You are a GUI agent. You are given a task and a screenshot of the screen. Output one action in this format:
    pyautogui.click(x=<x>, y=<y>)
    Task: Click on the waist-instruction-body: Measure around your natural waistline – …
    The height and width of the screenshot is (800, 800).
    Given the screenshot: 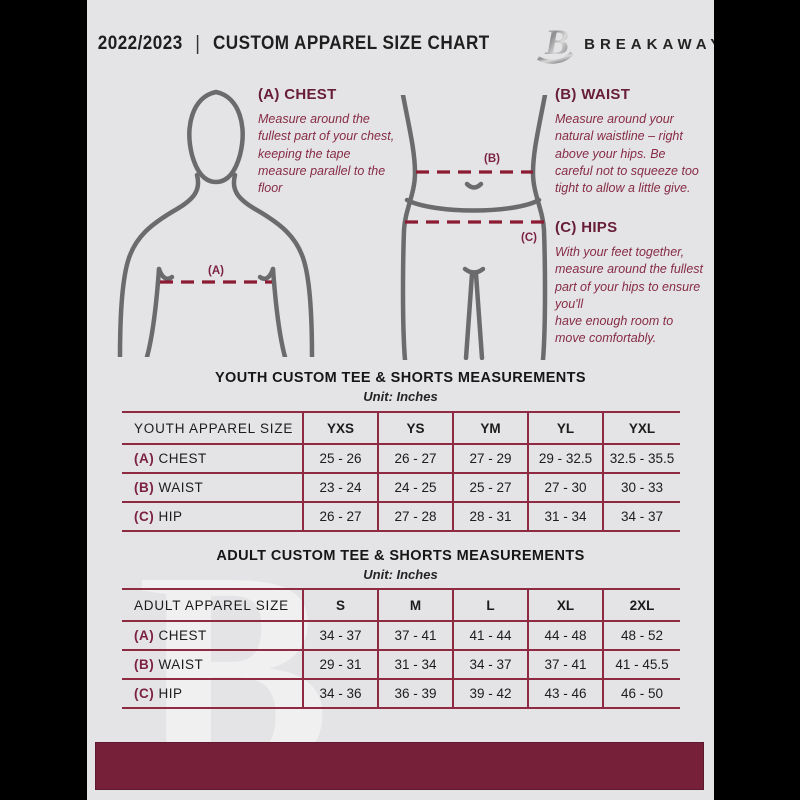 What is the action you would take?
    pyautogui.click(x=627, y=153)
    